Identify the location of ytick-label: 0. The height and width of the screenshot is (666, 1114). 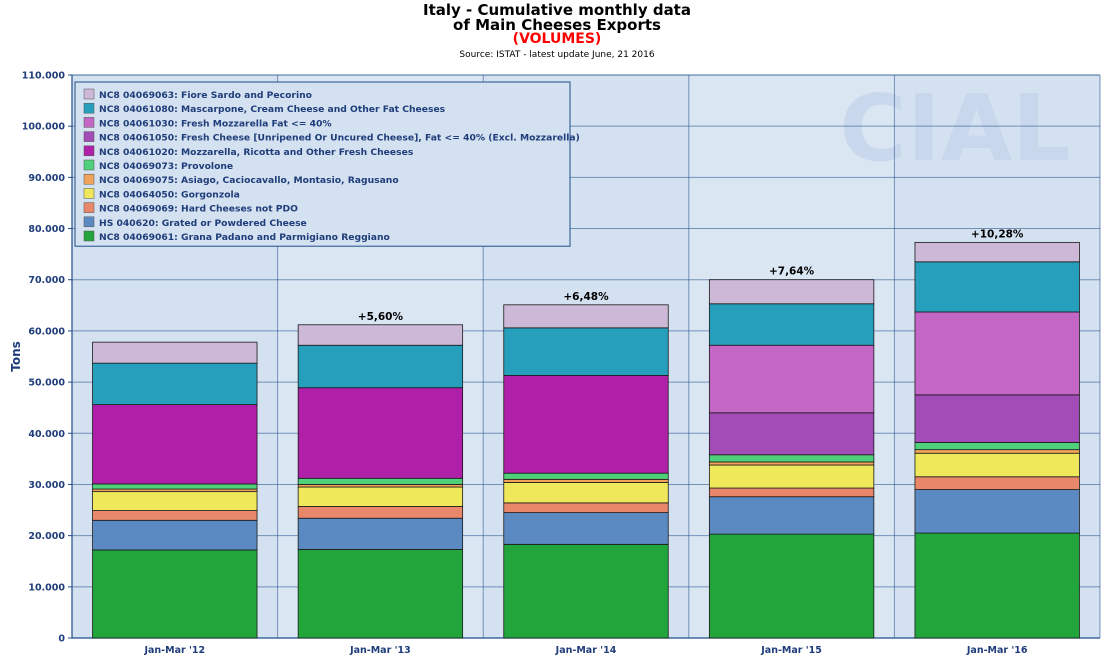
(61, 639).